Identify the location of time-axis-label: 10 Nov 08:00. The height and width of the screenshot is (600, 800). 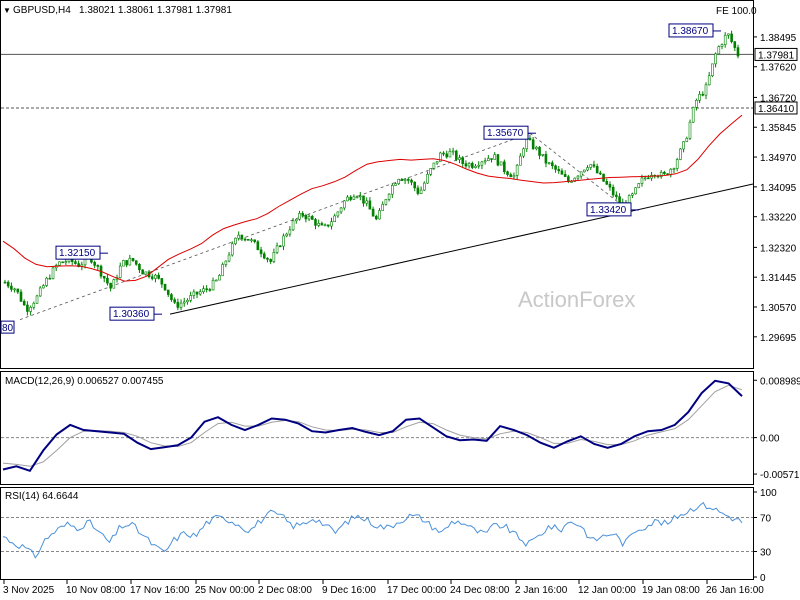
(96, 590).